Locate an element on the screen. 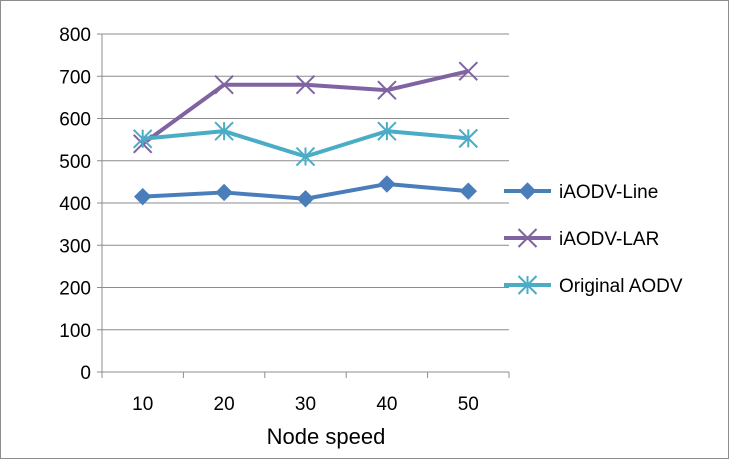  x-tick-label: 20 is located at coordinates (224, 404).